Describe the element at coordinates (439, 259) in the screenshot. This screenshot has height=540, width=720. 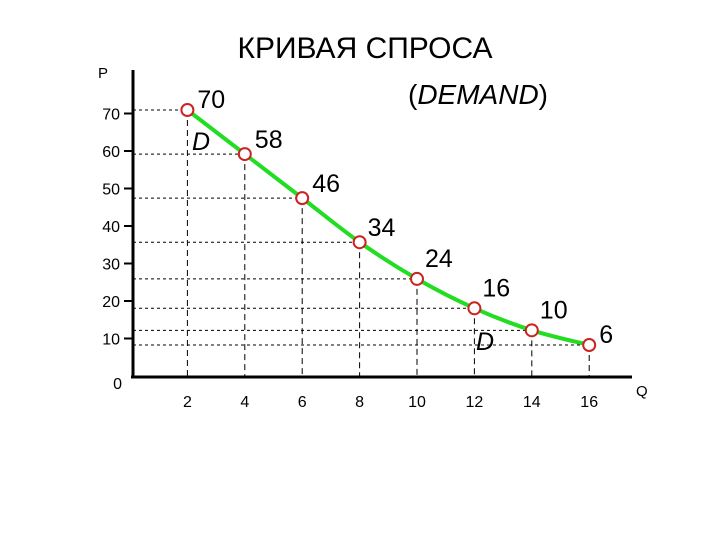
I see `data-label: 24` at that location.